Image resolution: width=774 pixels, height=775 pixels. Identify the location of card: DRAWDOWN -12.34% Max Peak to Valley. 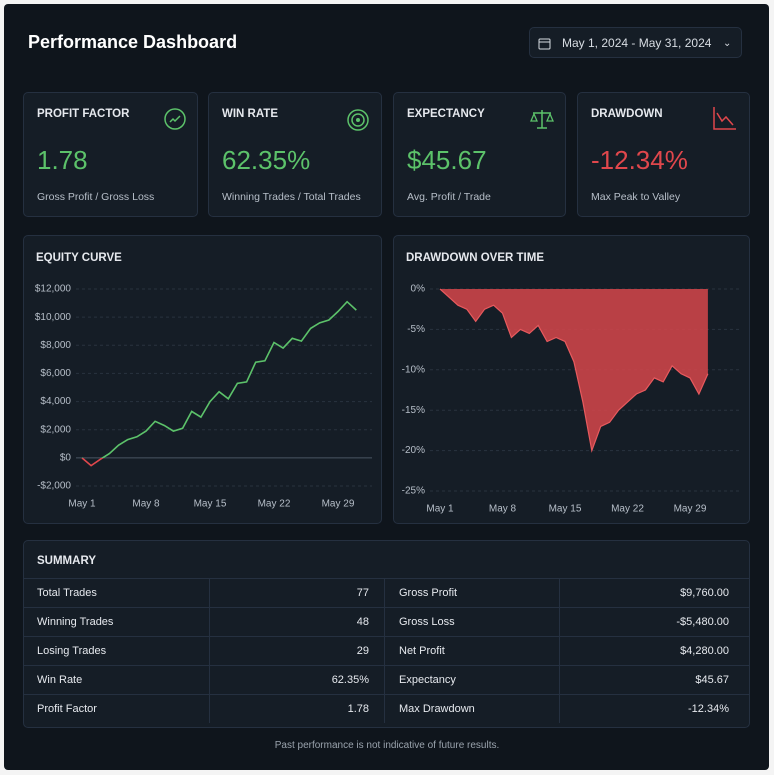
(663, 154).